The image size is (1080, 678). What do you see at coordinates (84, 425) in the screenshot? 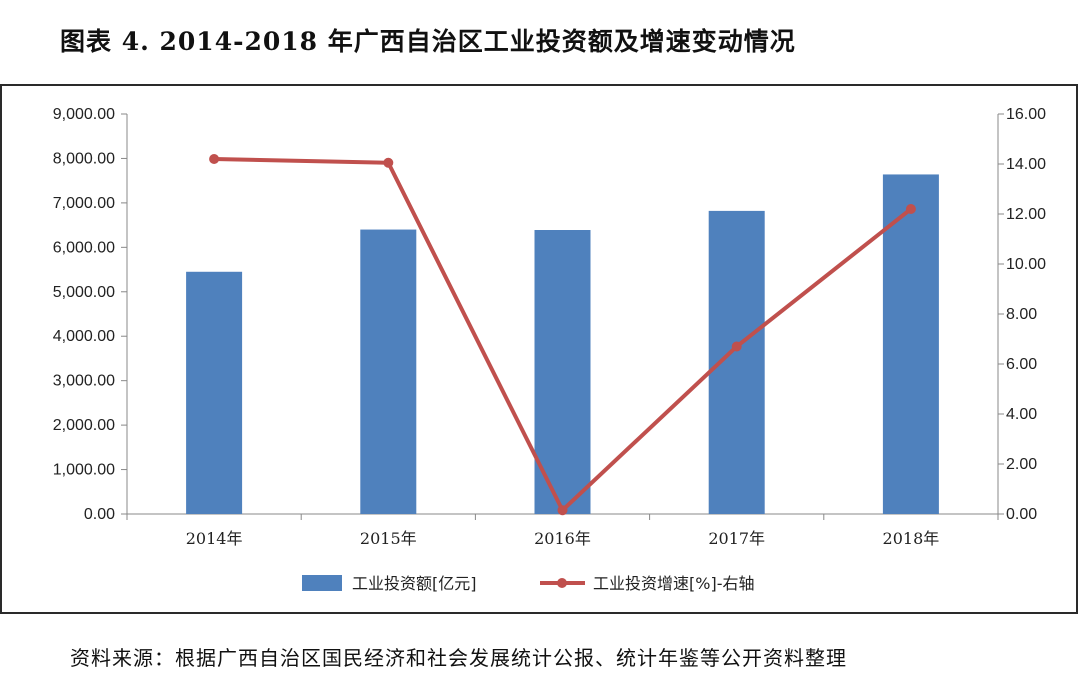
I see `y-left-tick-label: 2,000.00` at bounding box center [84, 425].